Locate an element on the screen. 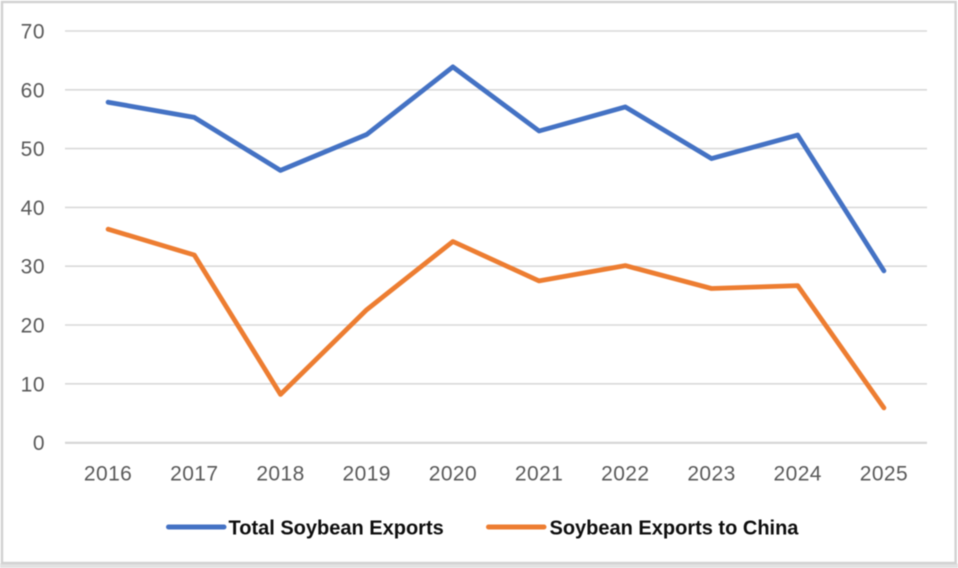 The height and width of the screenshot is (568, 958). svg-text: 2023 is located at coordinates (711, 474).